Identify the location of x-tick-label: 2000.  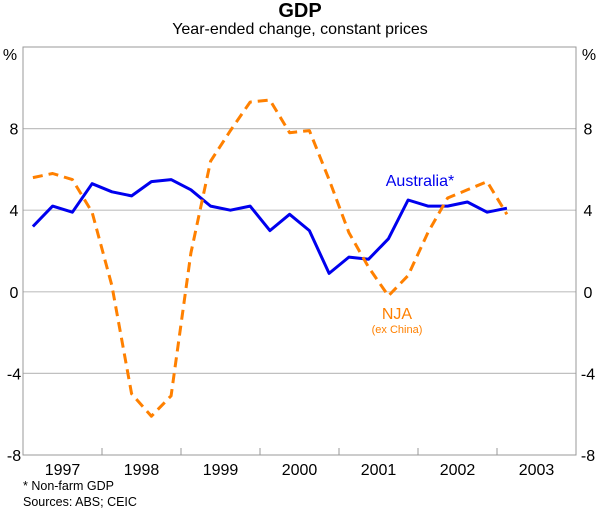
(300, 470).